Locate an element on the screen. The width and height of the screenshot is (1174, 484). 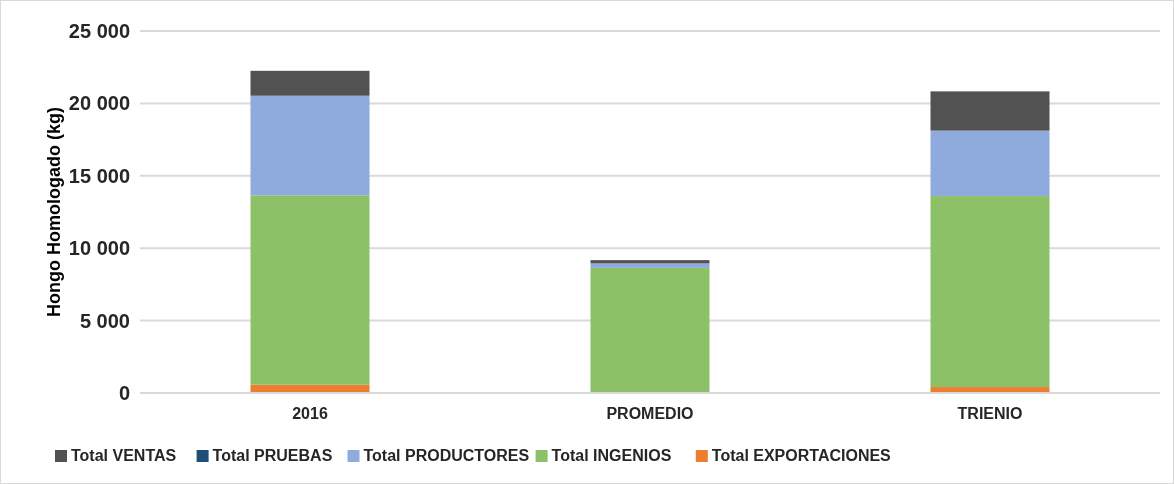
legend-label: Total PRUEBAS is located at coordinates (272, 455).